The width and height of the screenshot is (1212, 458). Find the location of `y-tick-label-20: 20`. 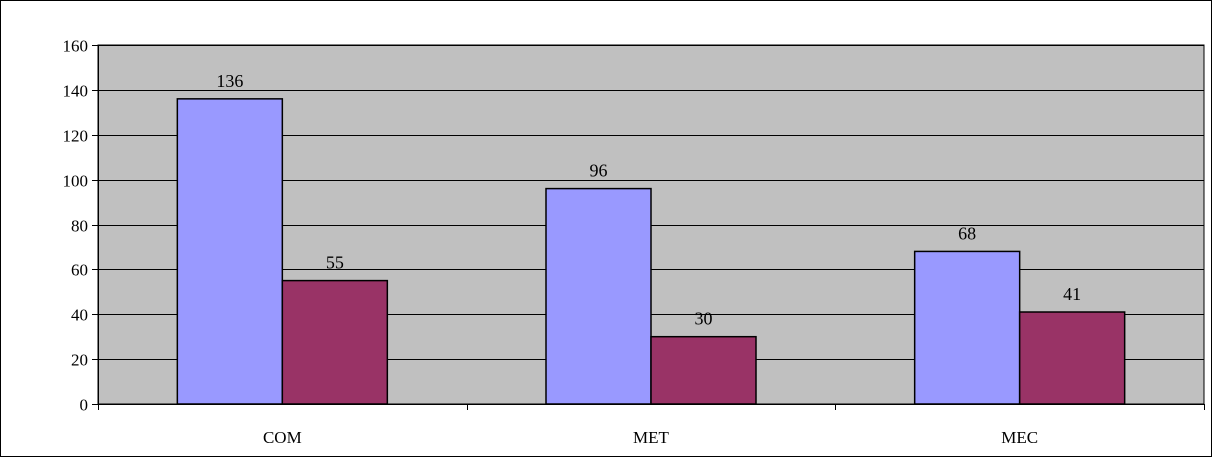

y-tick-label-20: 20 is located at coordinates (79, 360).